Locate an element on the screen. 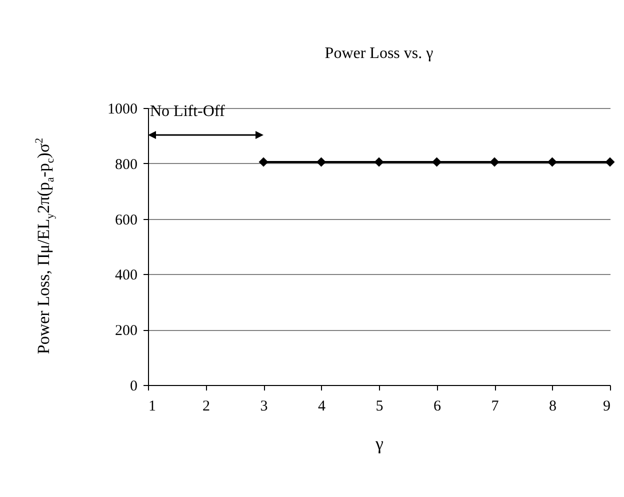  annotation: No Lift-Off is located at coordinates (188, 111).